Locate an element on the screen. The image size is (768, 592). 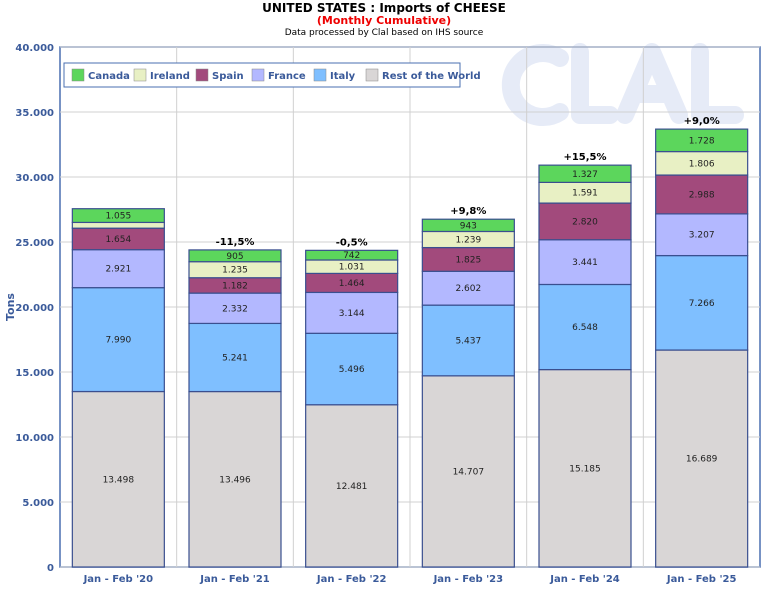
data-label: 16.689 is located at coordinates (702, 460).